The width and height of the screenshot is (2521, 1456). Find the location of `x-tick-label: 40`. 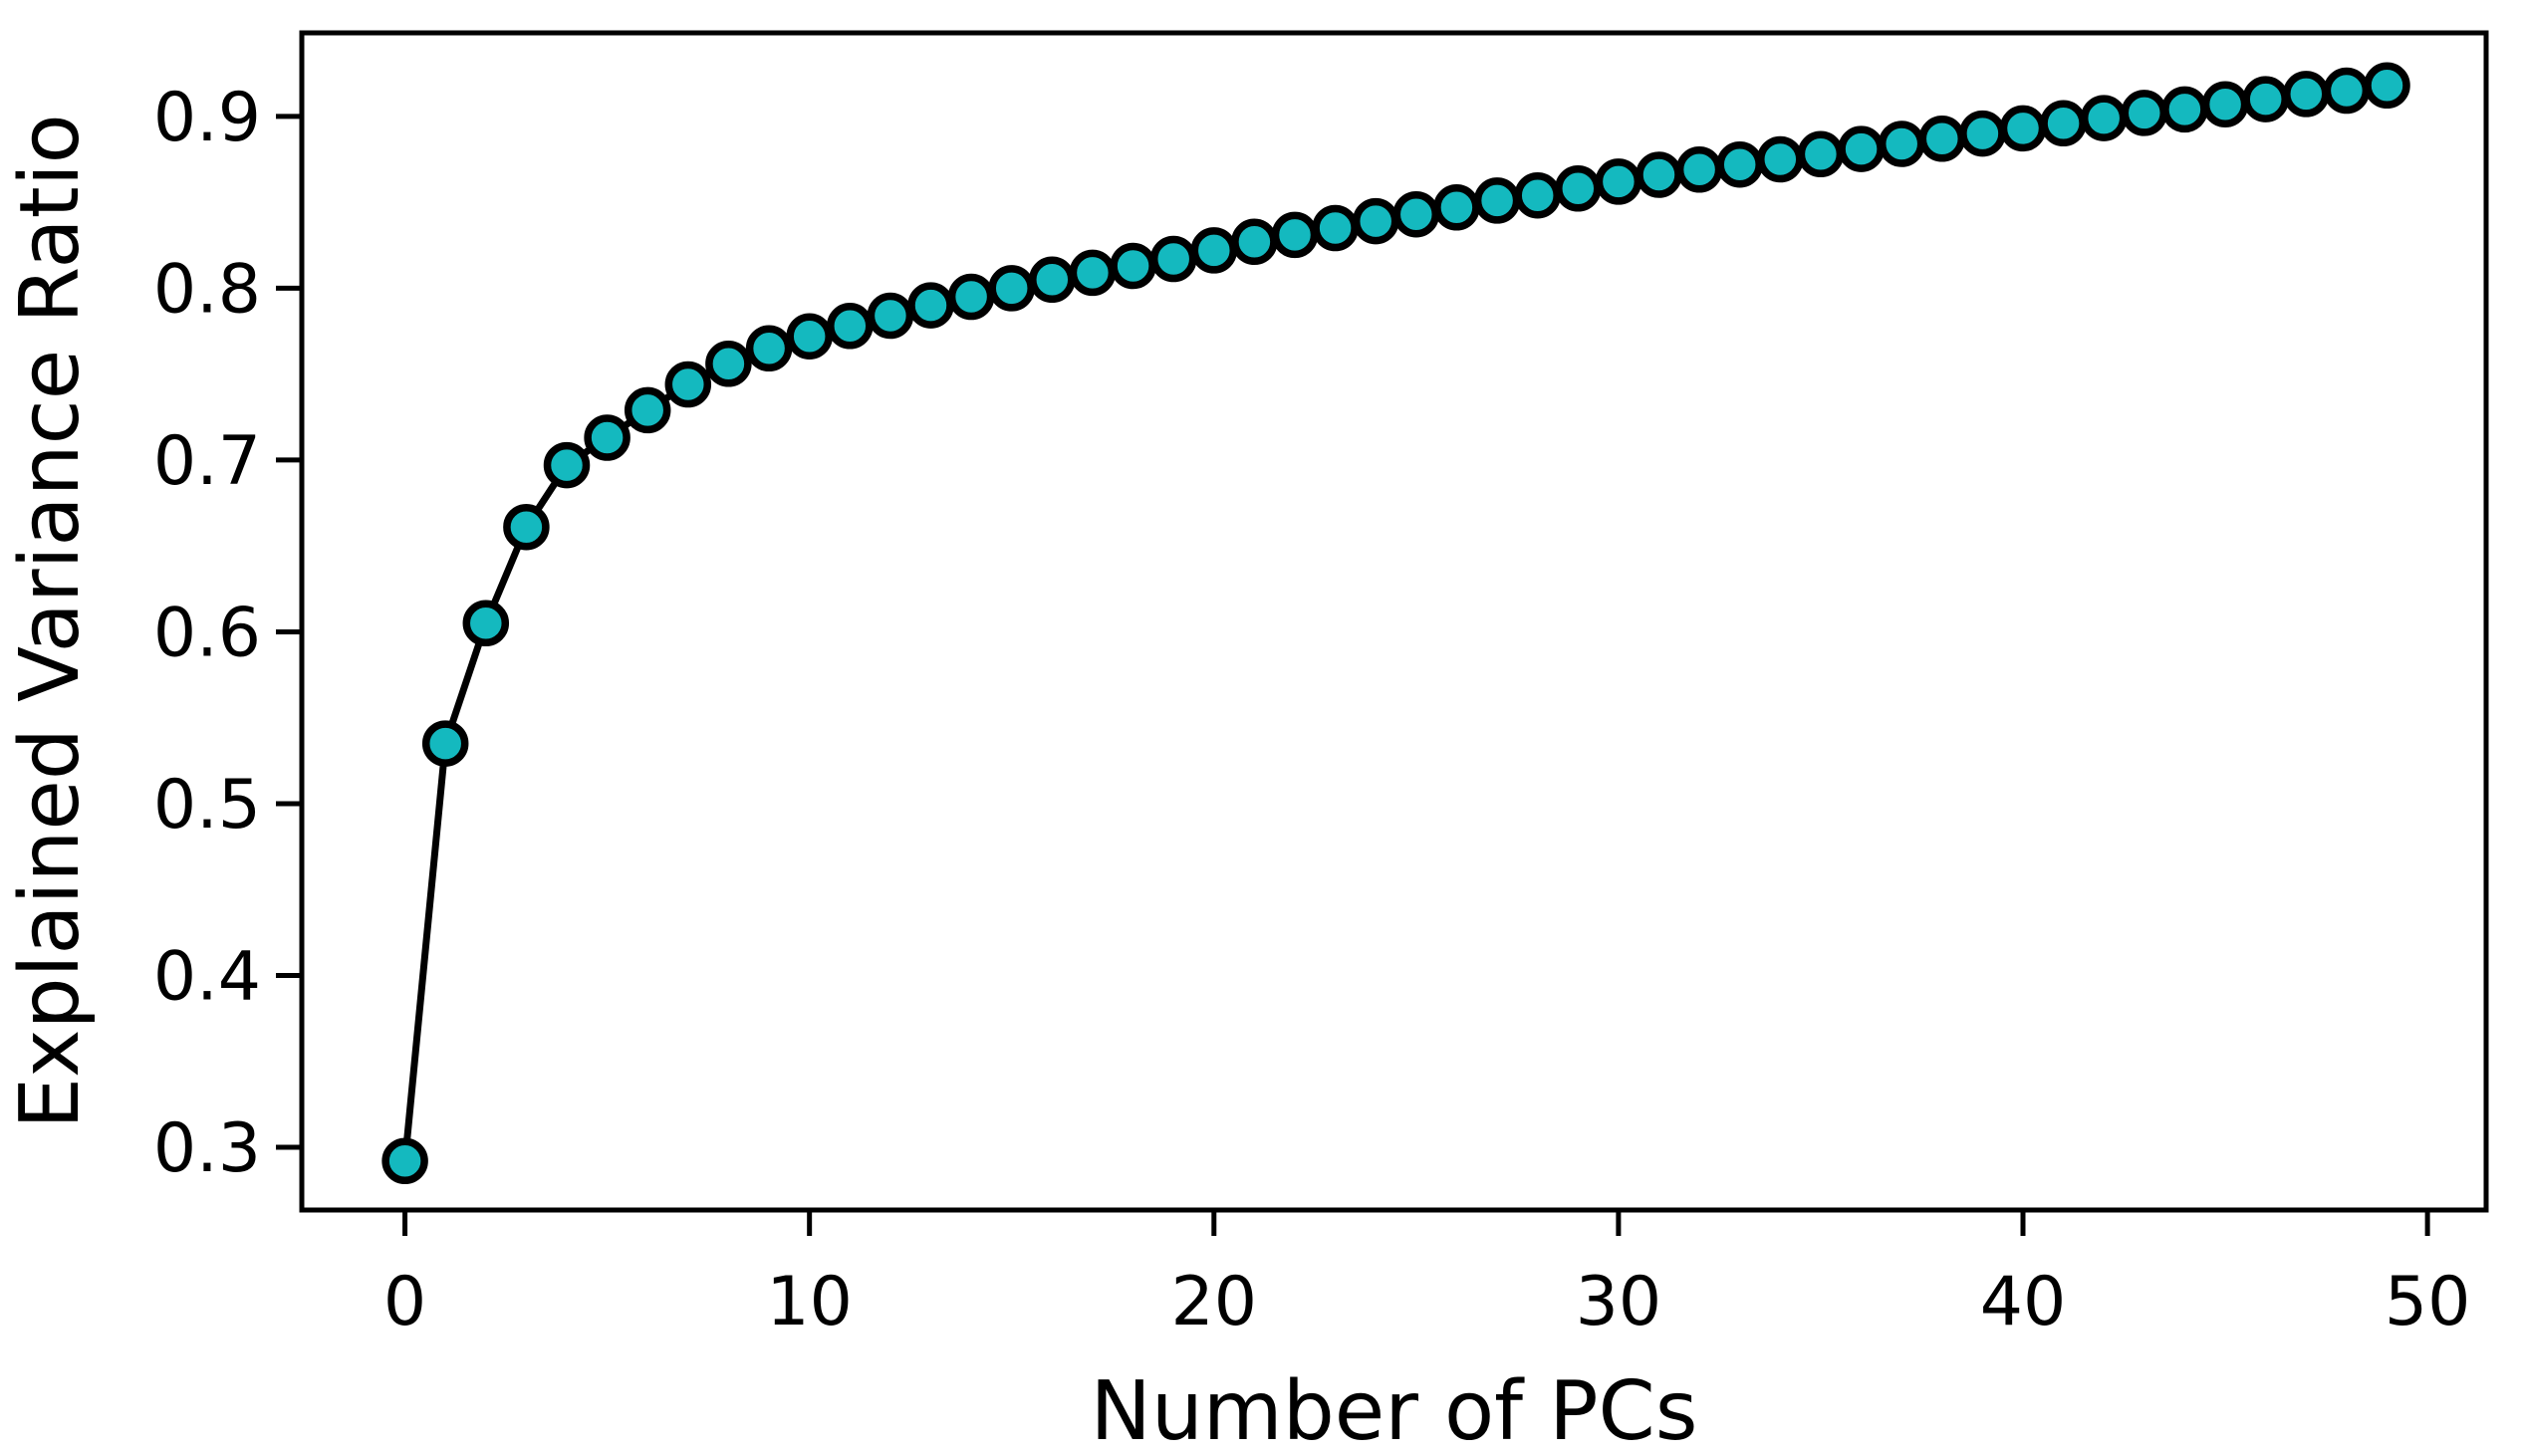

x-tick-label: 40 is located at coordinates (2024, 1302).